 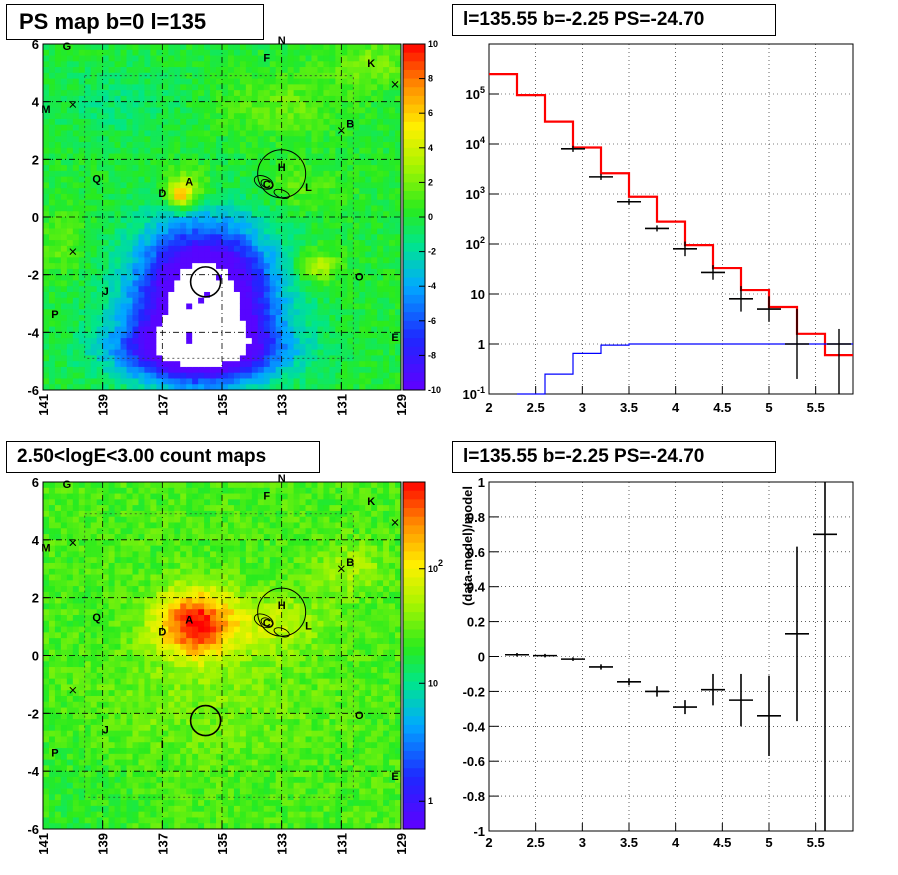 I want to click on tr-x-tick-label: 3.5, so click(x=629, y=407).